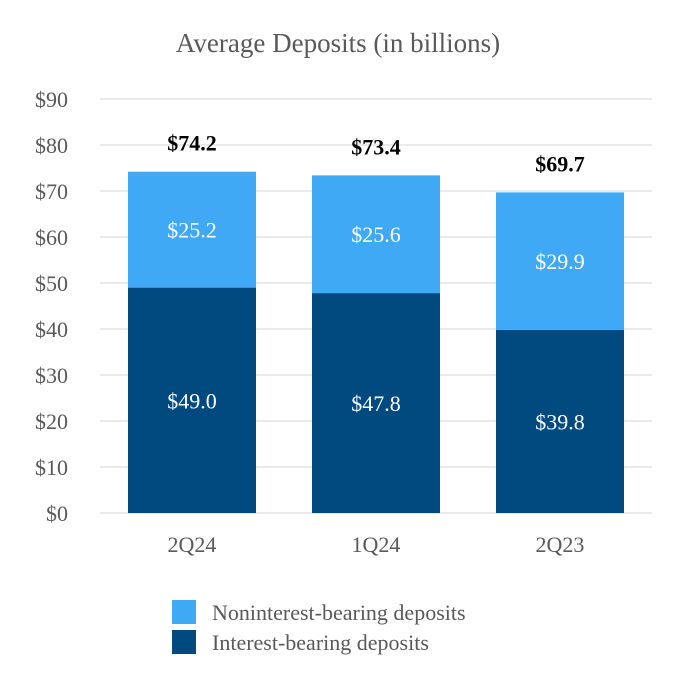 The width and height of the screenshot is (682, 700). What do you see at coordinates (51, 191) in the screenshot?
I see `y-tick-label: $70` at bounding box center [51, 191].